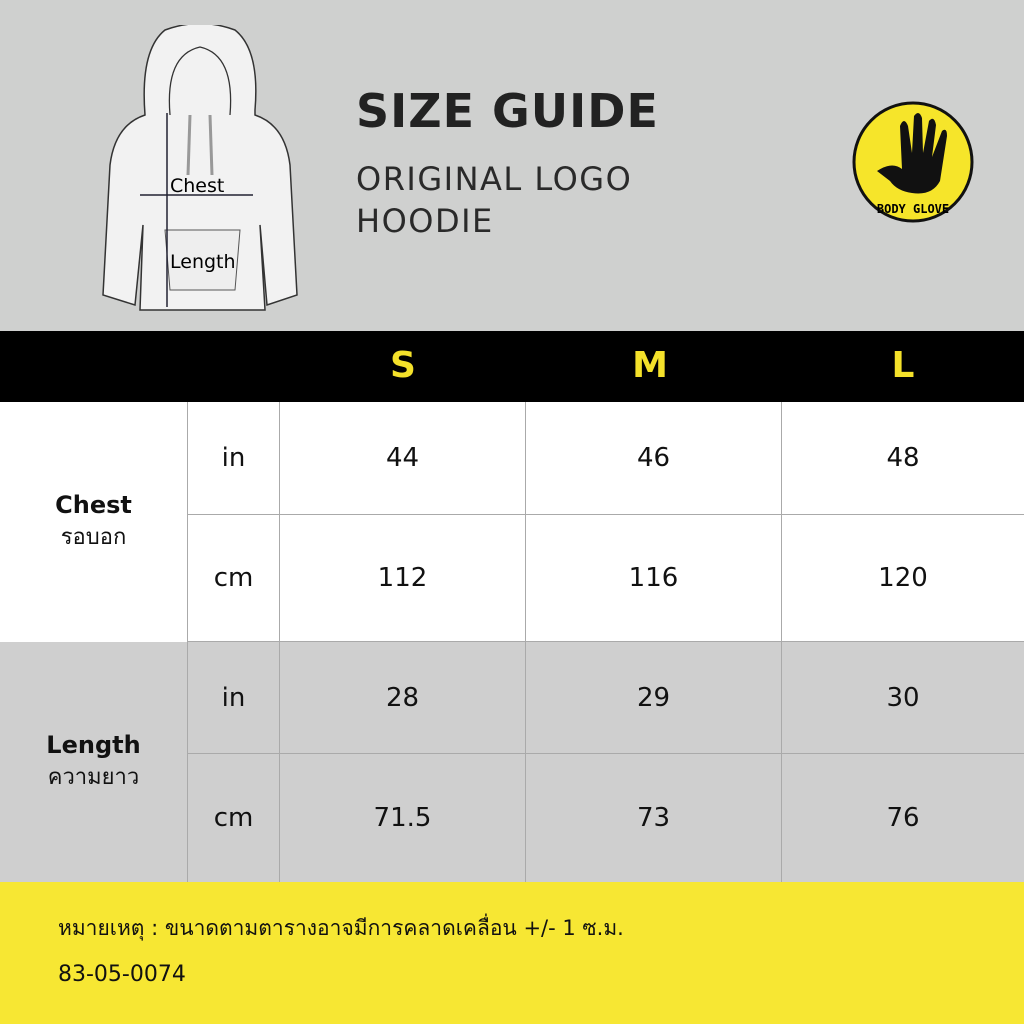  What do you see at coordinates (650, 365) in the screenshot?
I see `size-m: M` at bounding box center [650, 365].